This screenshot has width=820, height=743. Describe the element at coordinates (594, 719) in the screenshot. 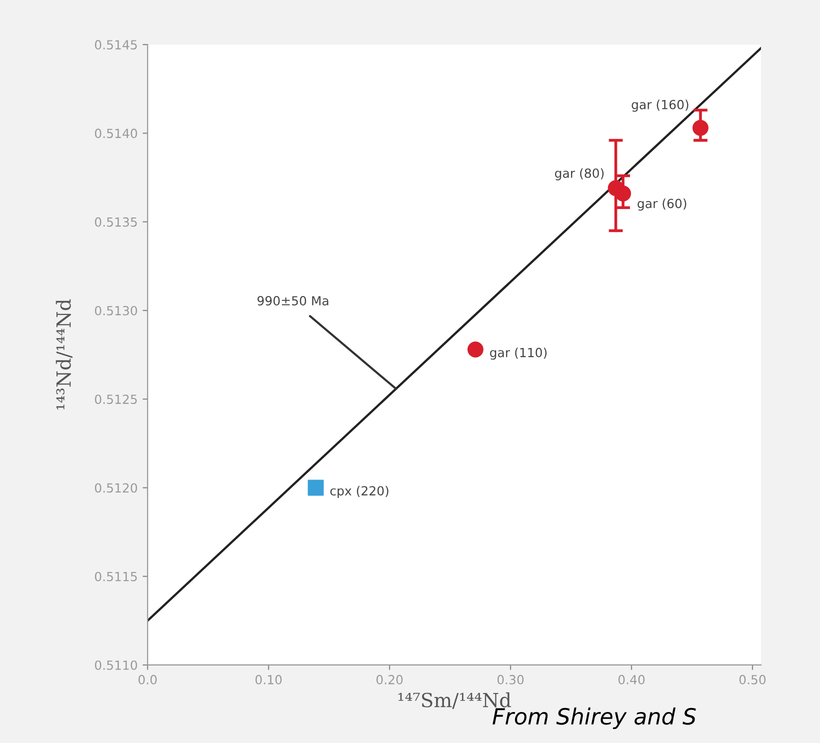

I see `text: From Shirey and S` at that location.